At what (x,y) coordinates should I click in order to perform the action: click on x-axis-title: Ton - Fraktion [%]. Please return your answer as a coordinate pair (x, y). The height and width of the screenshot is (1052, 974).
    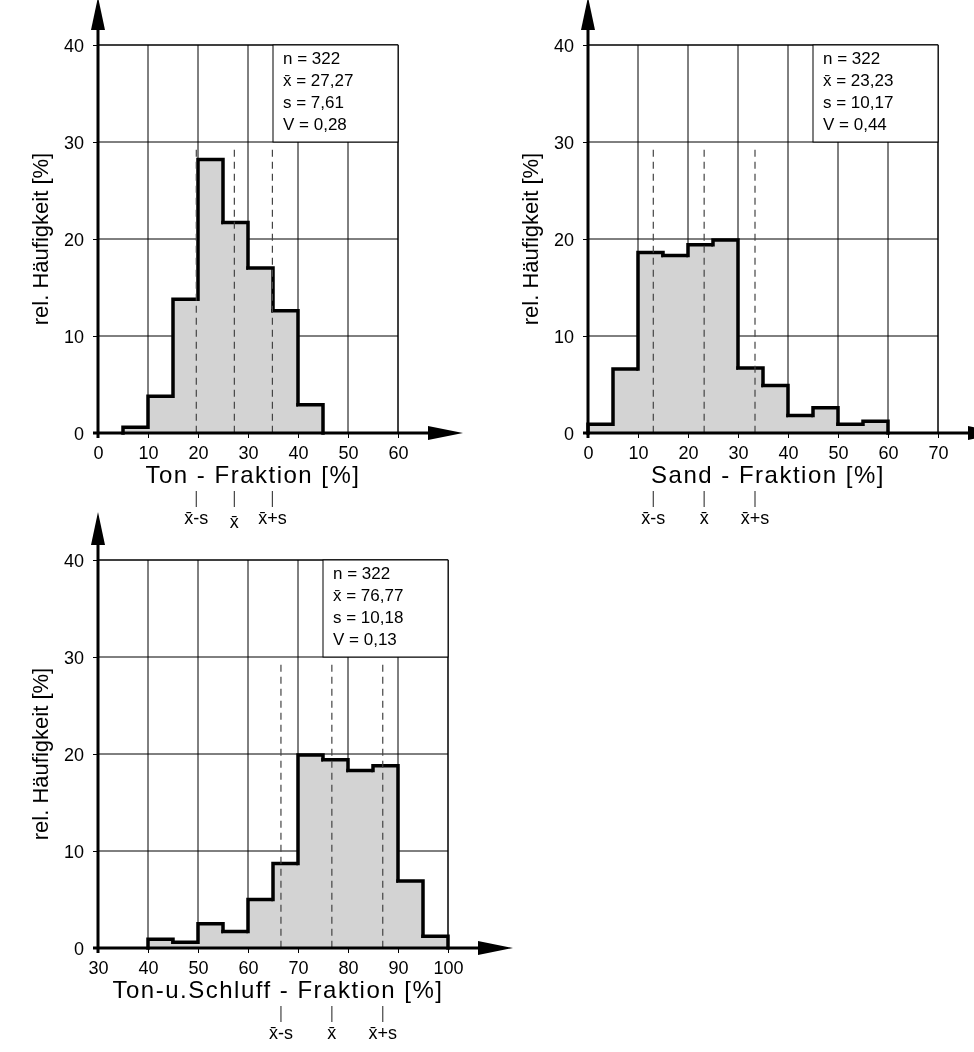
    Looking at the image, I should click on (253, 474).